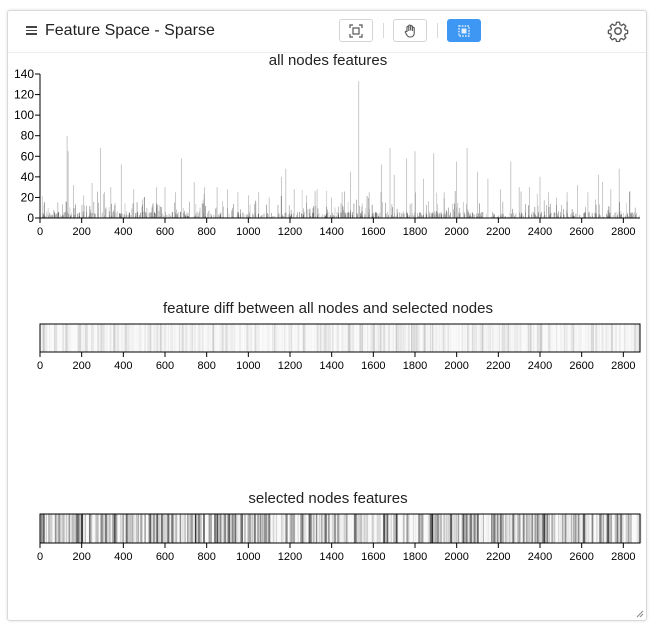 This screenshot has height=634, width=652. Describe the element at coordinates (618, 31) in the screenshot. I see `gear-icon` at that location.